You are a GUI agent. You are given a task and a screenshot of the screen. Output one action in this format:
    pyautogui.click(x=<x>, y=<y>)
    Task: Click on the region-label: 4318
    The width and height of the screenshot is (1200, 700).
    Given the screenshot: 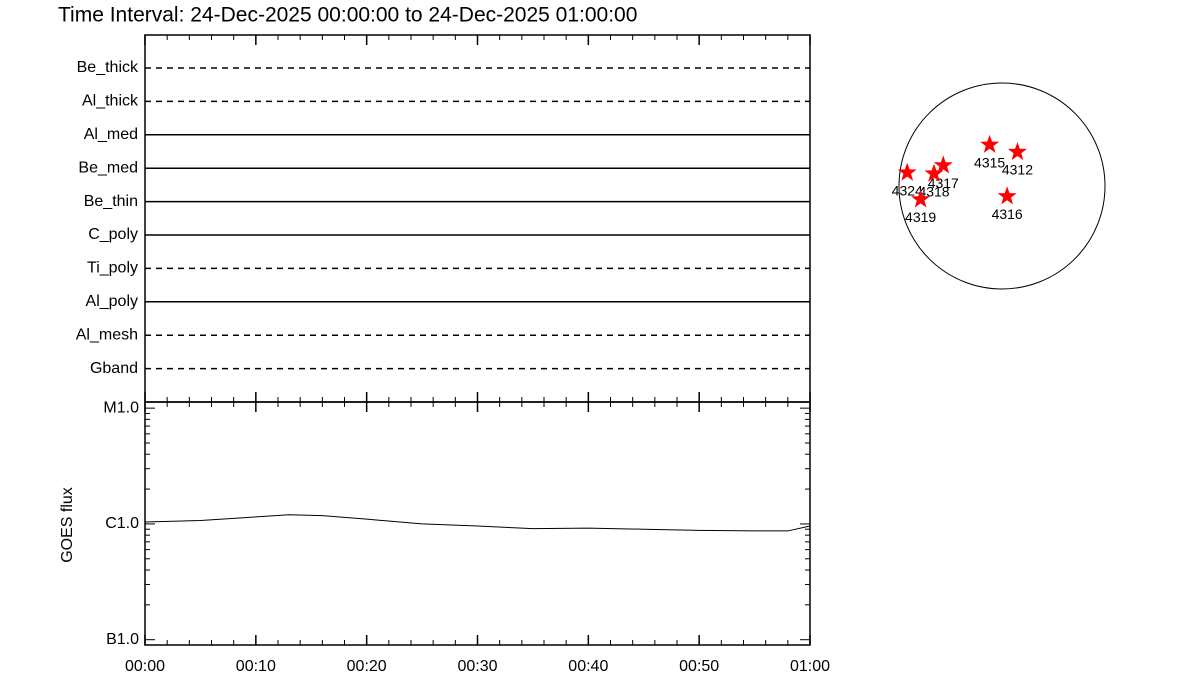 What is the action you would take?
    pyautogui.click(x=933, y=191)
    